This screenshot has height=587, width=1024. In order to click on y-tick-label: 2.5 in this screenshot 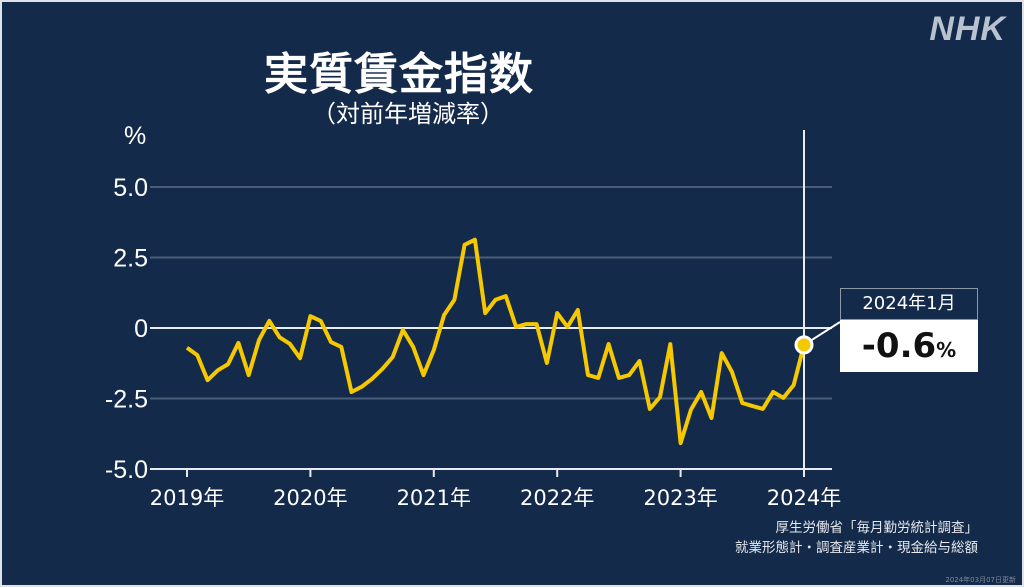, I will do `click(130, 259)`.